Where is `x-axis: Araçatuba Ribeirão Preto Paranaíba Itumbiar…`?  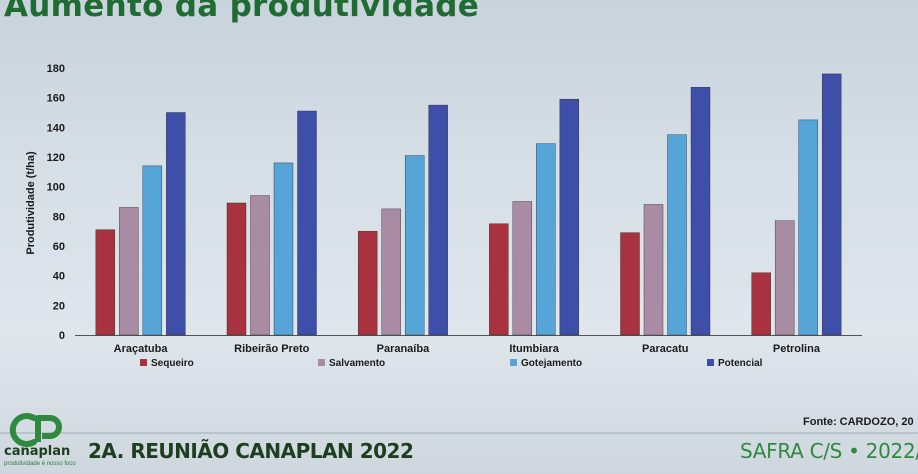
x-axis: Araçatuba Ribeirão Preto Paranaíba Itumbiar… is located at coordinates (467, 349).